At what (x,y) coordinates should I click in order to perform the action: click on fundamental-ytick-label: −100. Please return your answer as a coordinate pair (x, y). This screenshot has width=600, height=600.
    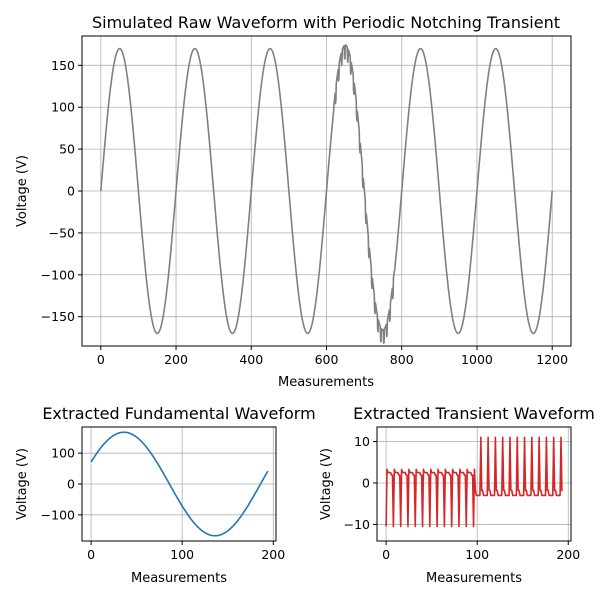
    Looking at the image, I should click on (58, 514).